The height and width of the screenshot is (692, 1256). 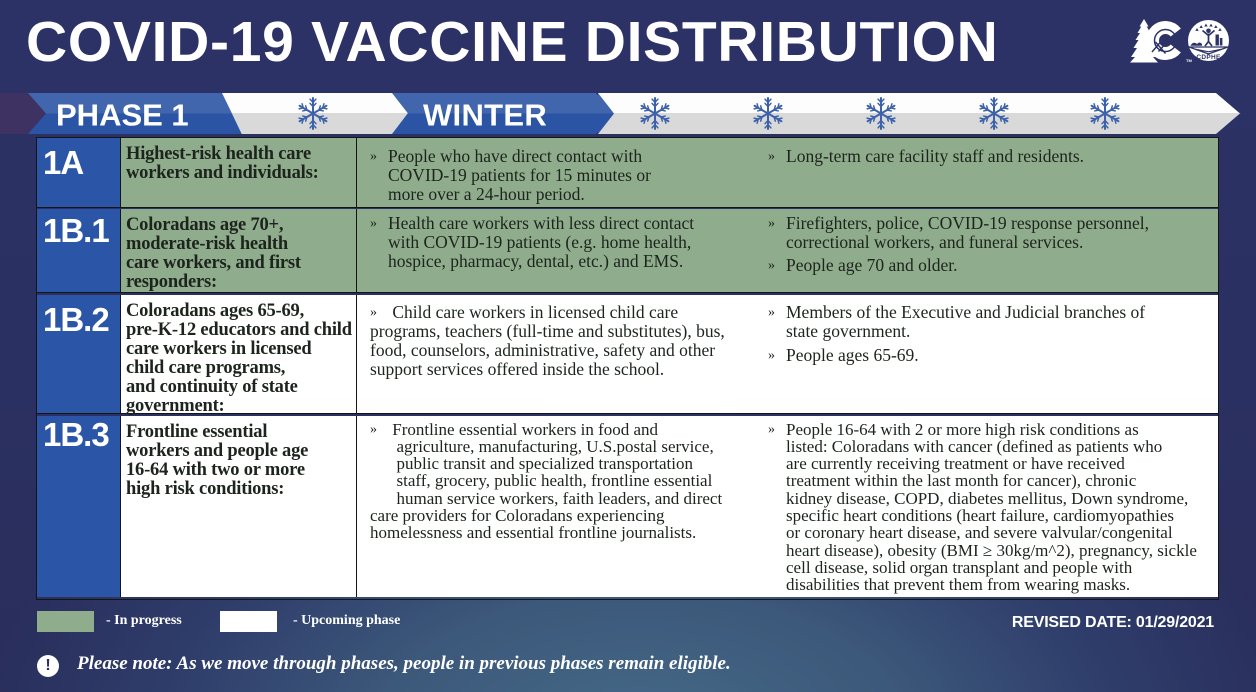 What do you see at coordinates (122, 115) in the screenshot?
I see `svg-text: PHASE 1` at bounding box center [122, 115].